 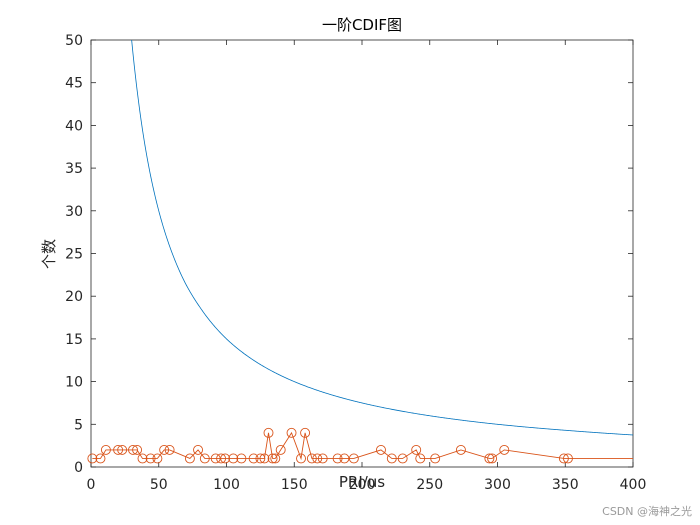 What do you see at coordinates (159, 485) in the screenshot?
I see `x-tick-label: 50` at bounding box center [159, 485].